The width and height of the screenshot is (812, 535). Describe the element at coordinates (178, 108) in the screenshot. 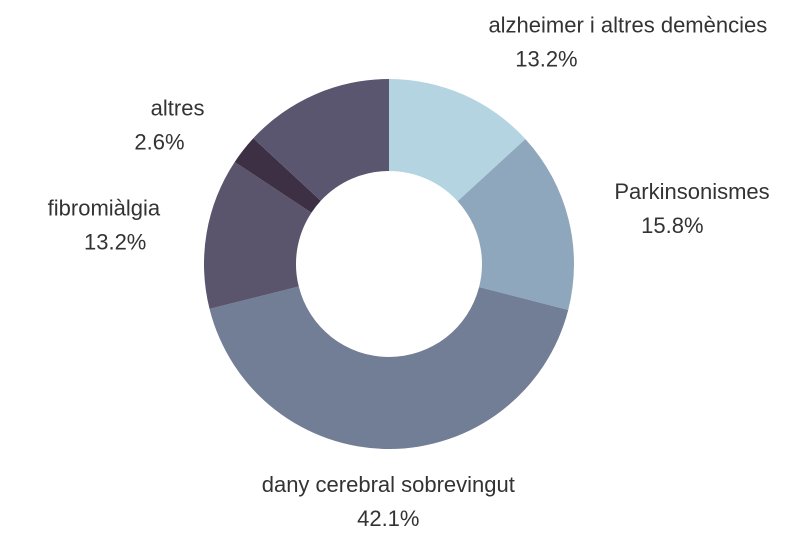

I see `slice-label: altres` at that location.